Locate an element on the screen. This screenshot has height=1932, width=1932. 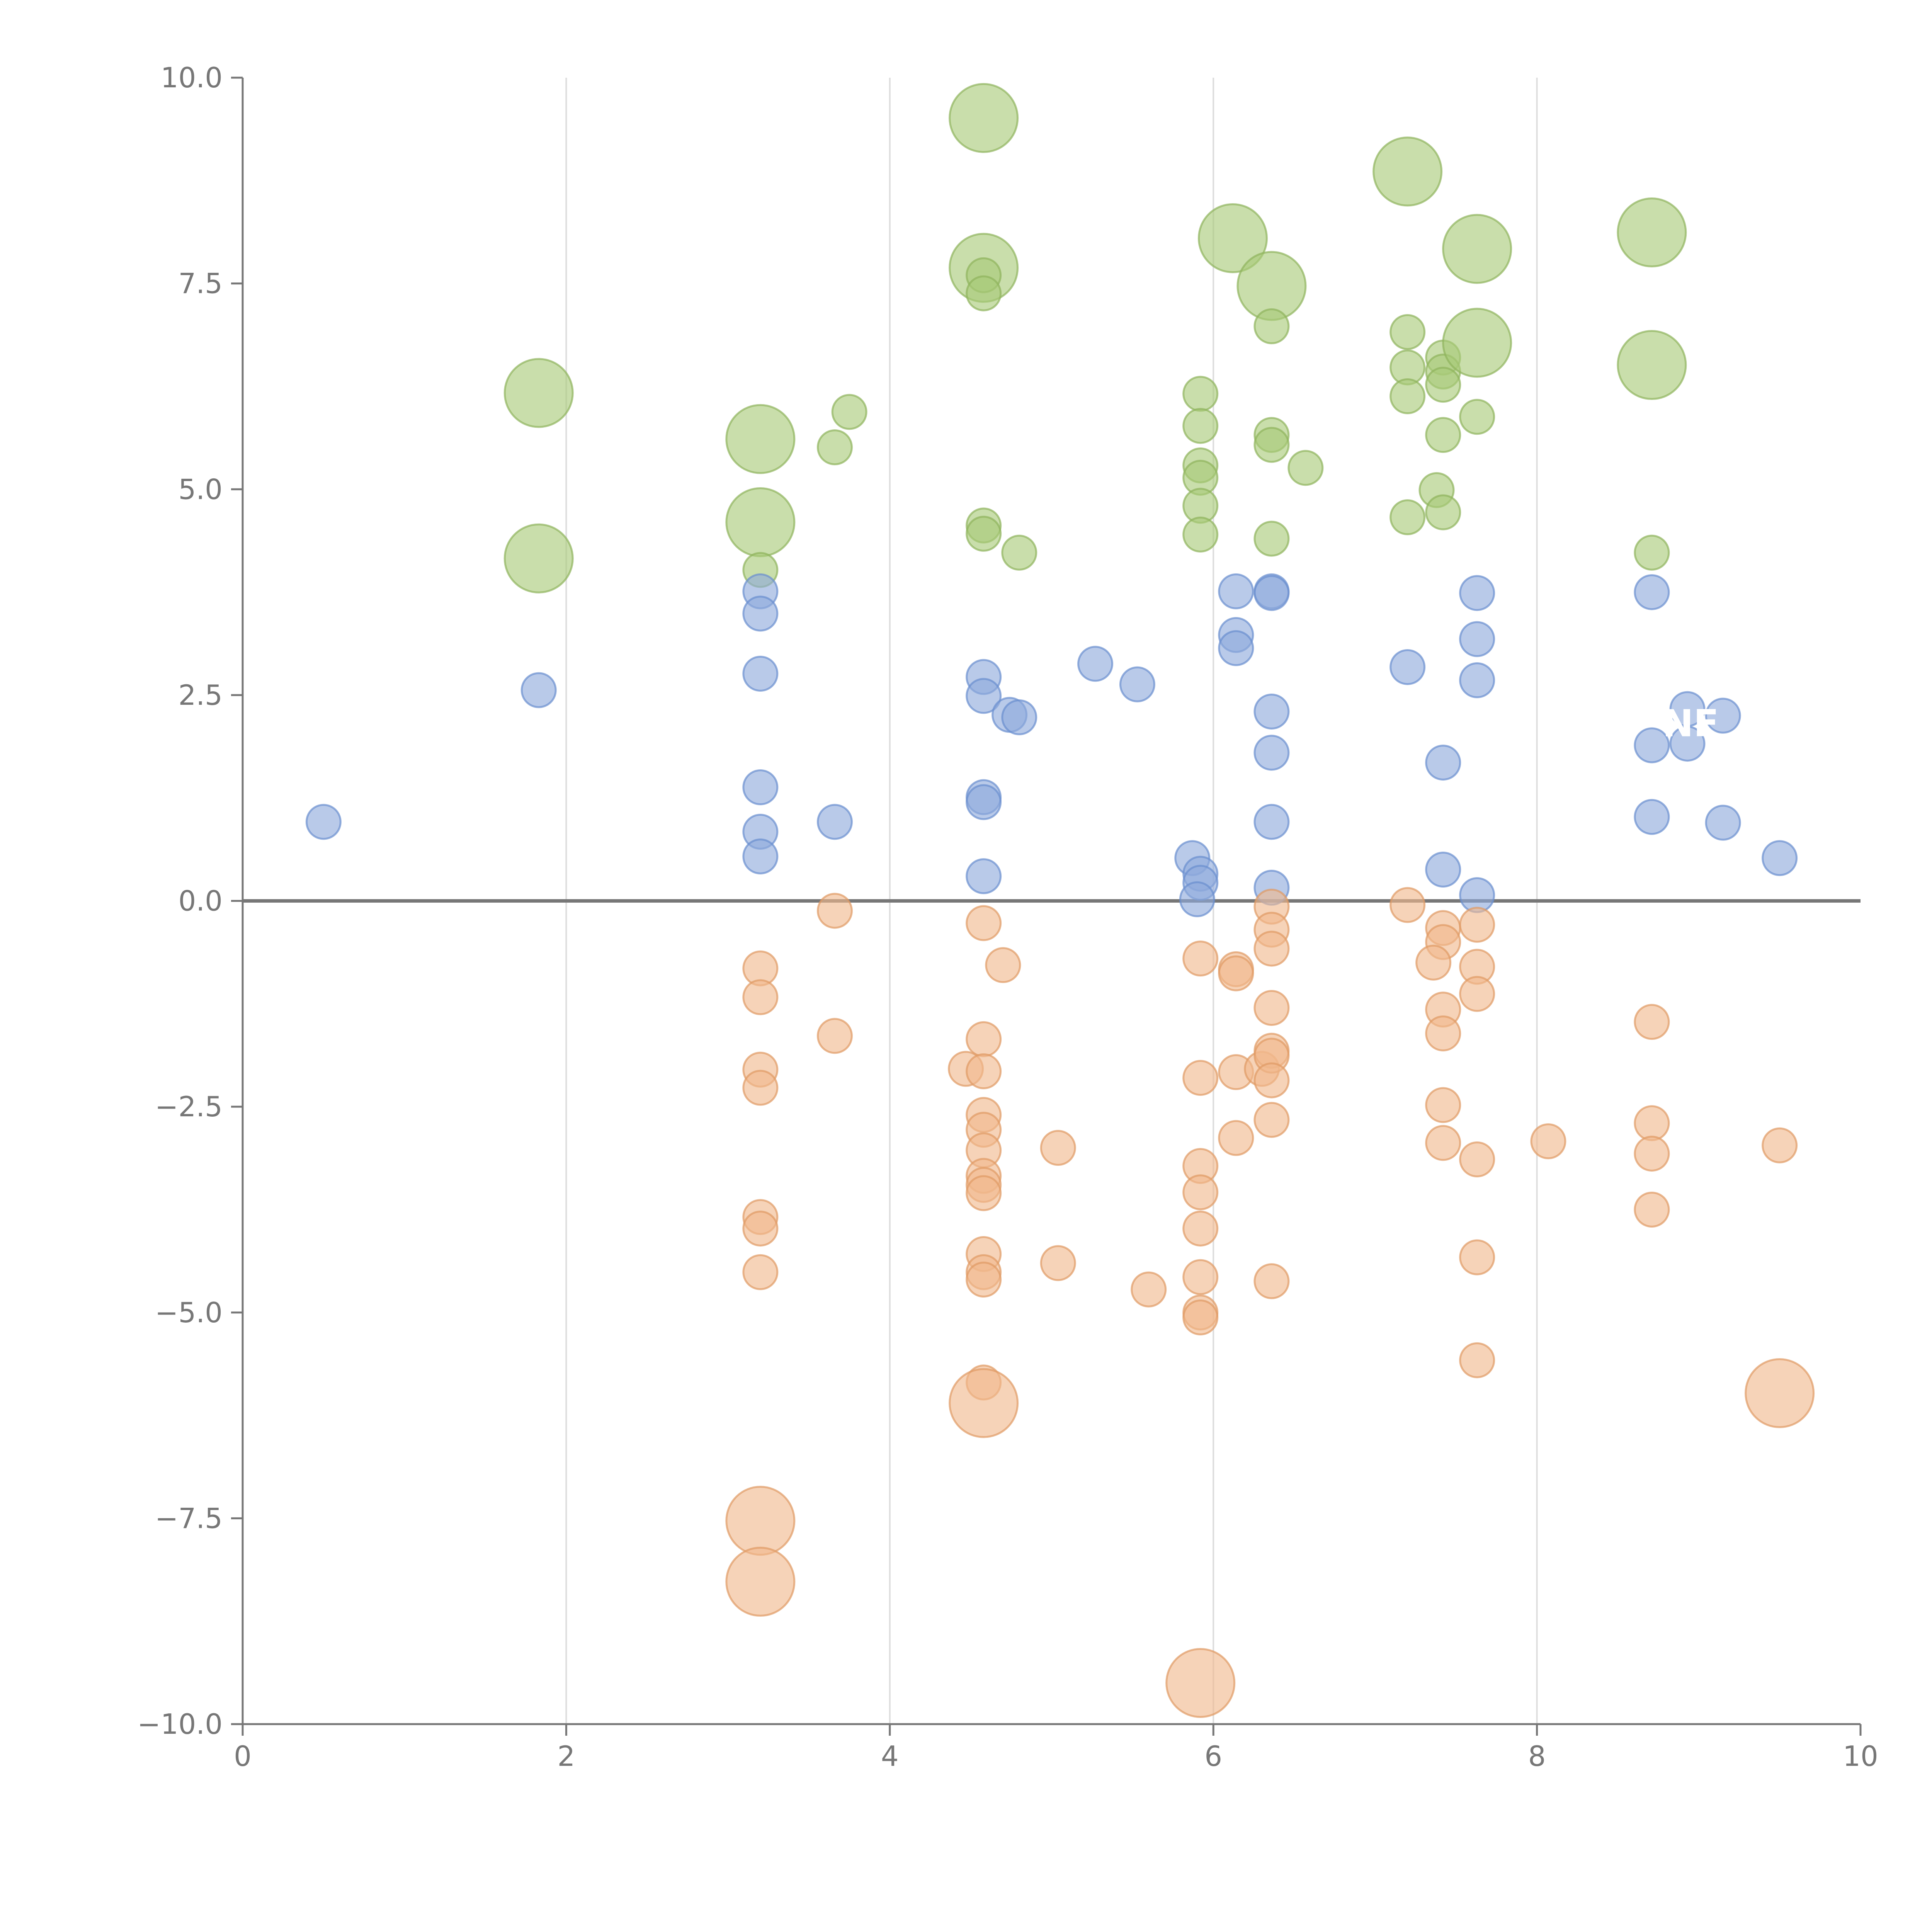
x-tick-label: 4 is located at coordinates (890, 1756).